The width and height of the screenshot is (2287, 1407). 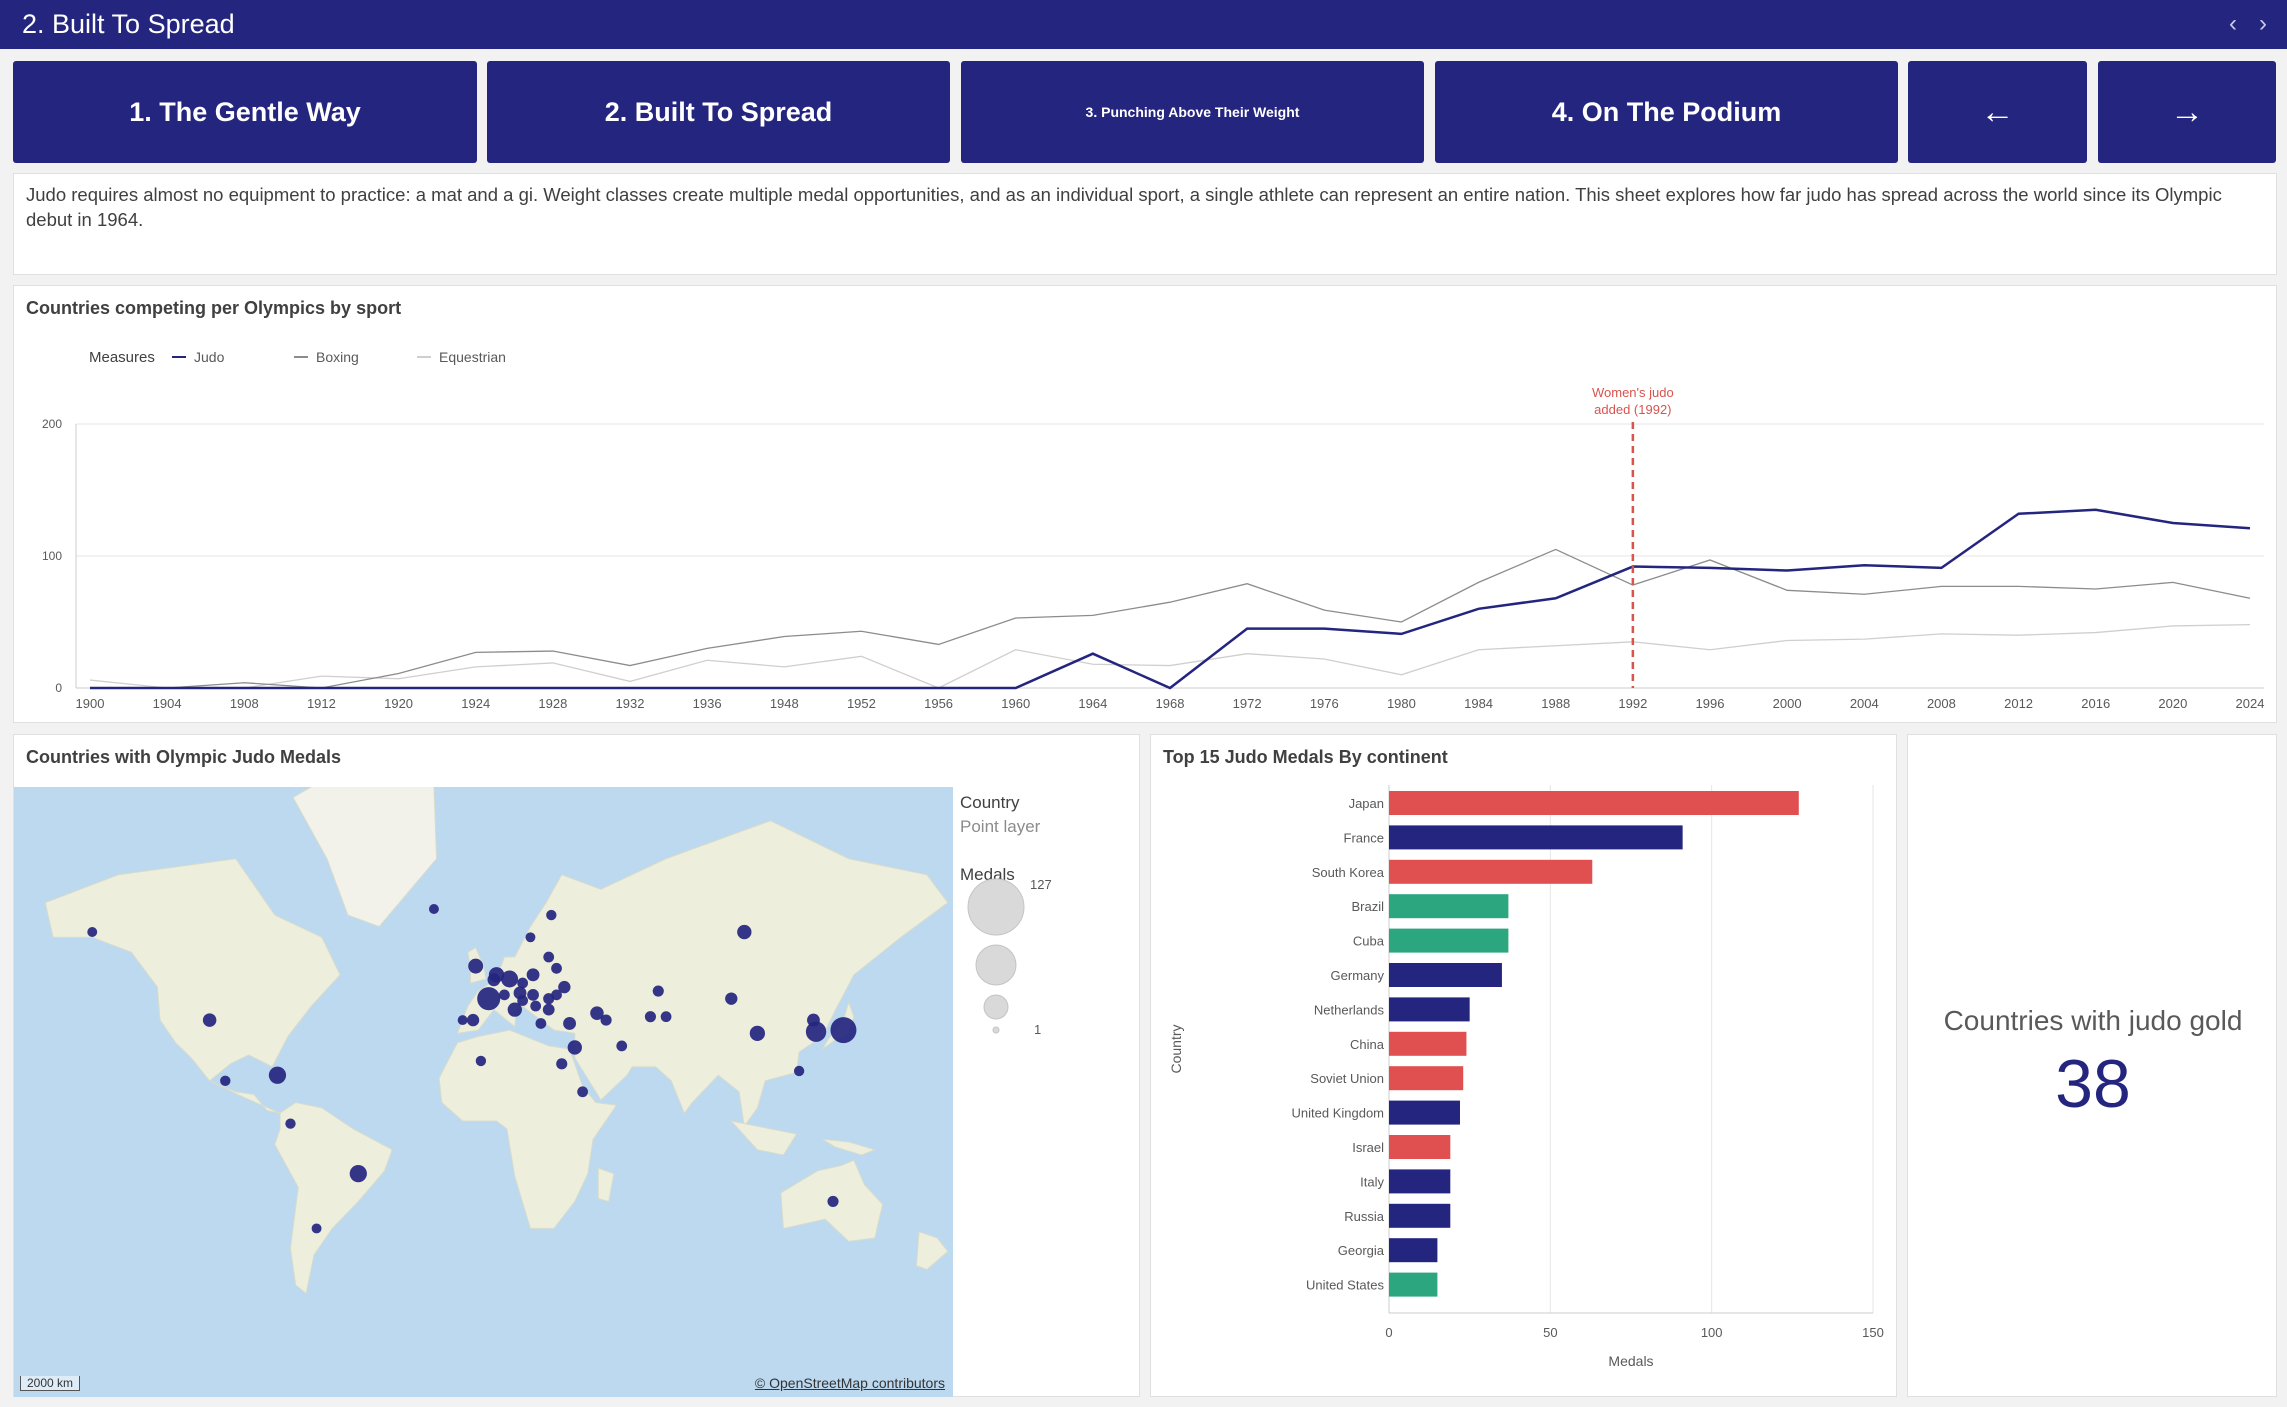 What do you see at coordinates (2250, 703) in the screenshot?
I see `x-tick-label: 2024` at bounding box center [2250, 703].